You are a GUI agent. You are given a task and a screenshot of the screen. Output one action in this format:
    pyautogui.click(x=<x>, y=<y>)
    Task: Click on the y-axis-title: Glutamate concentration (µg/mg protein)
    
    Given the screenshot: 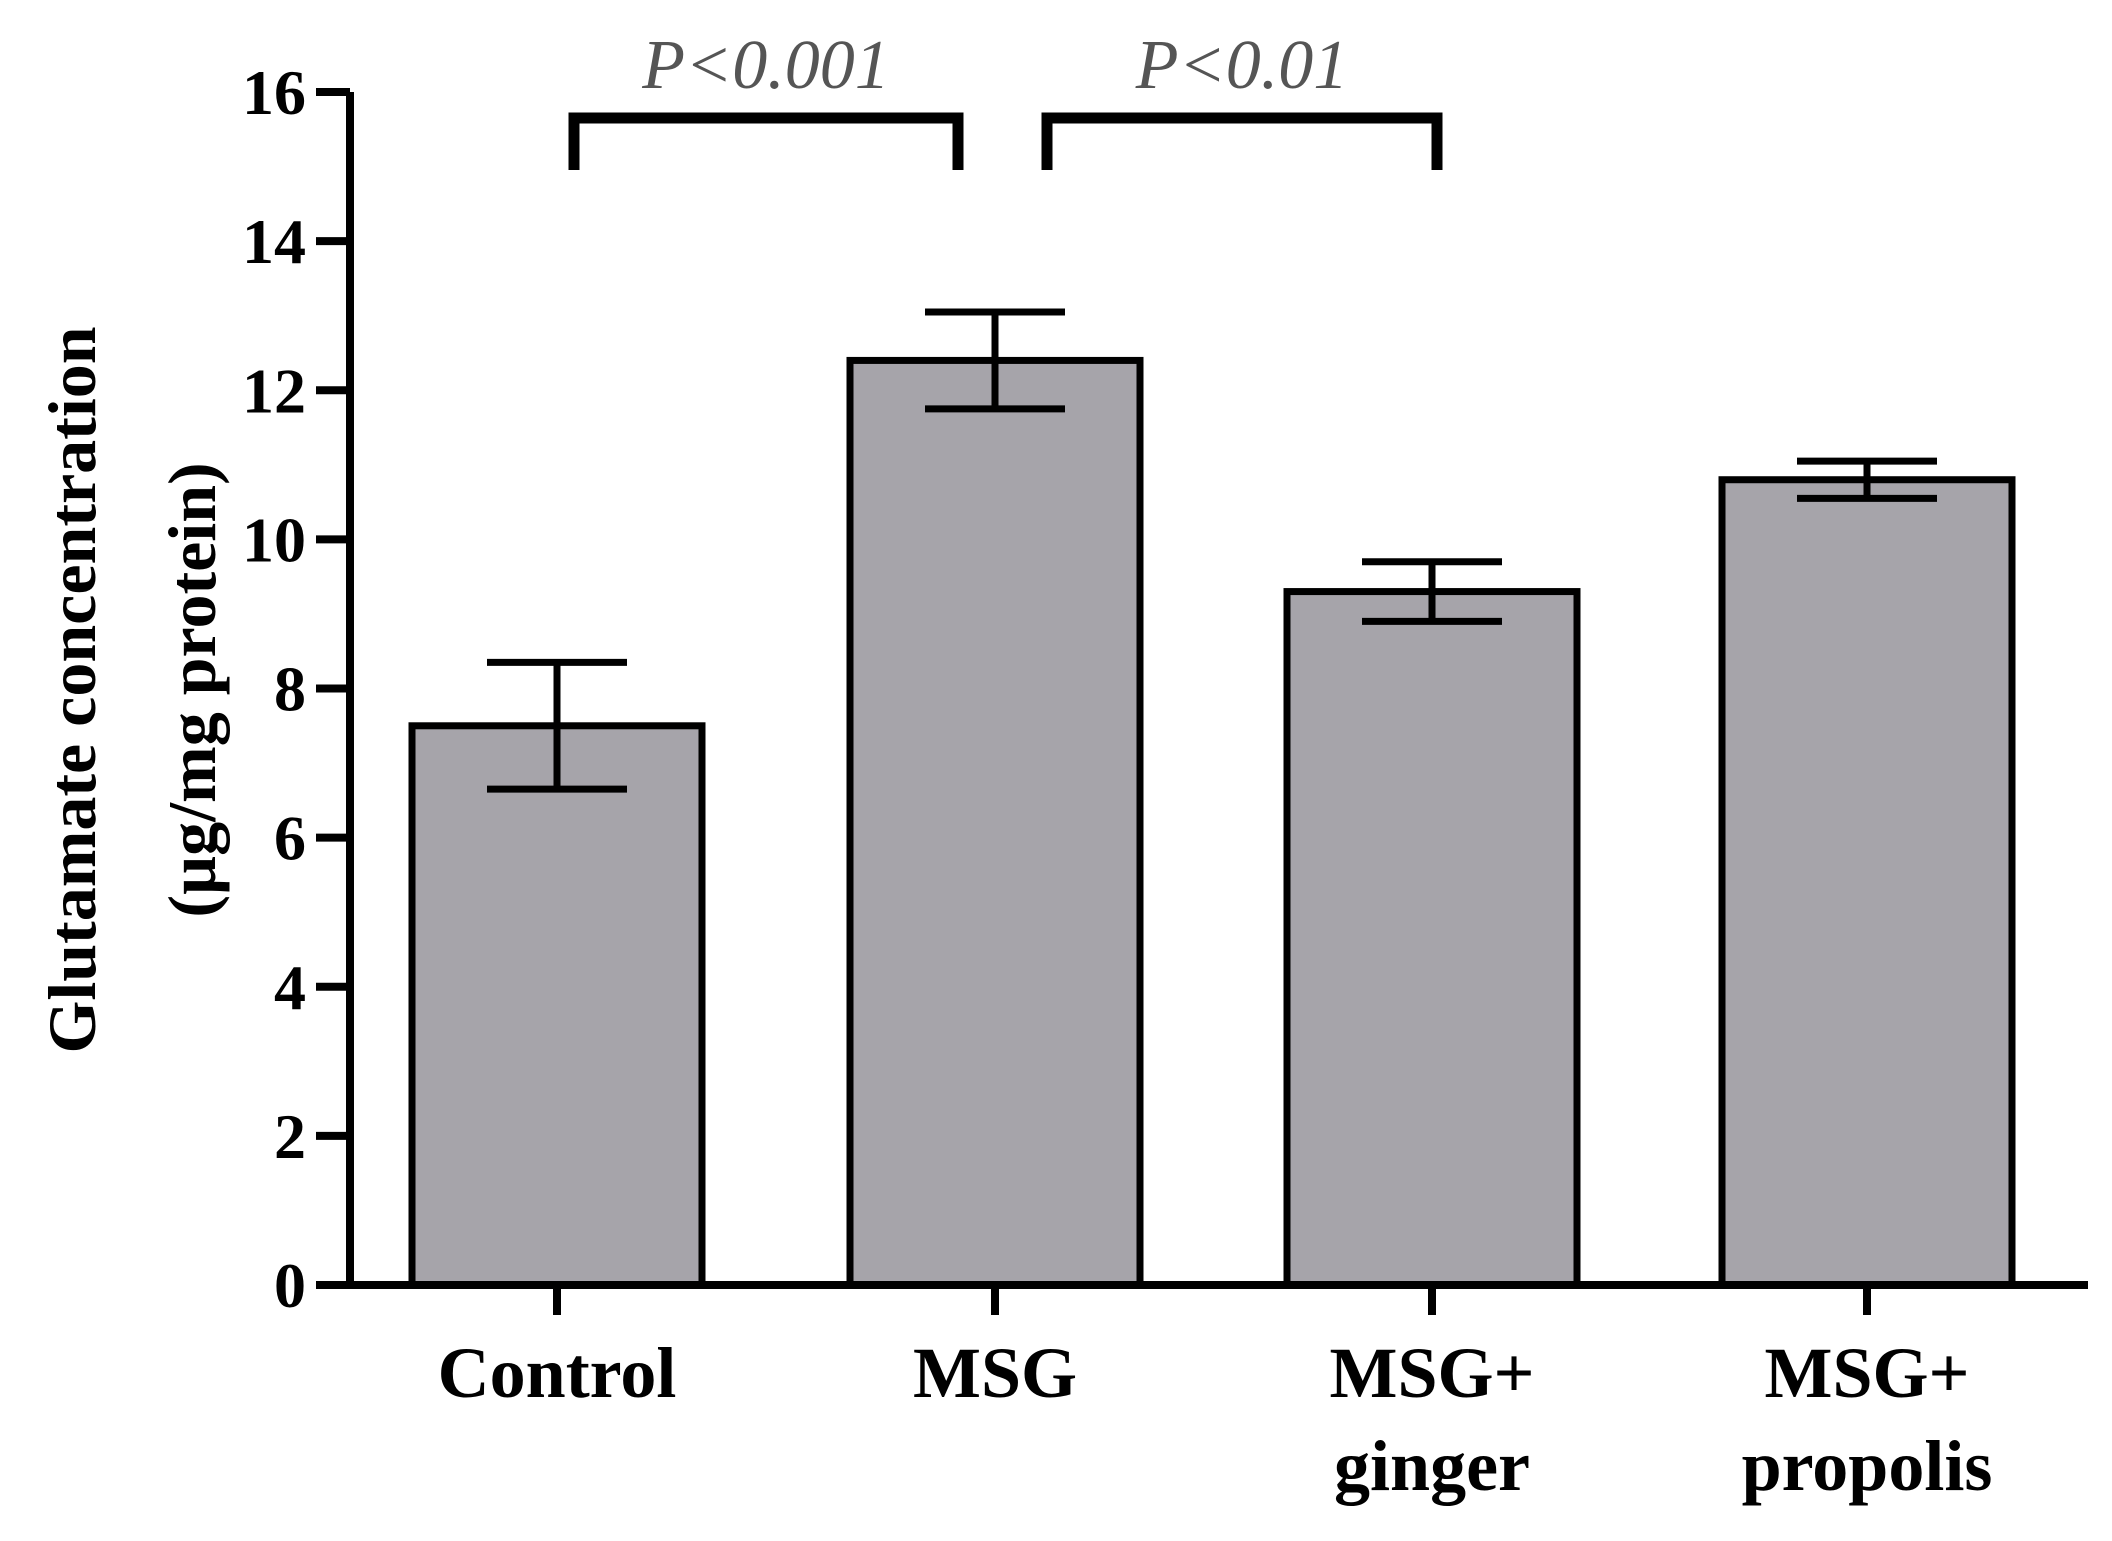 What is the action you would take?
    pyautogui.click(x=132, y=689)
    